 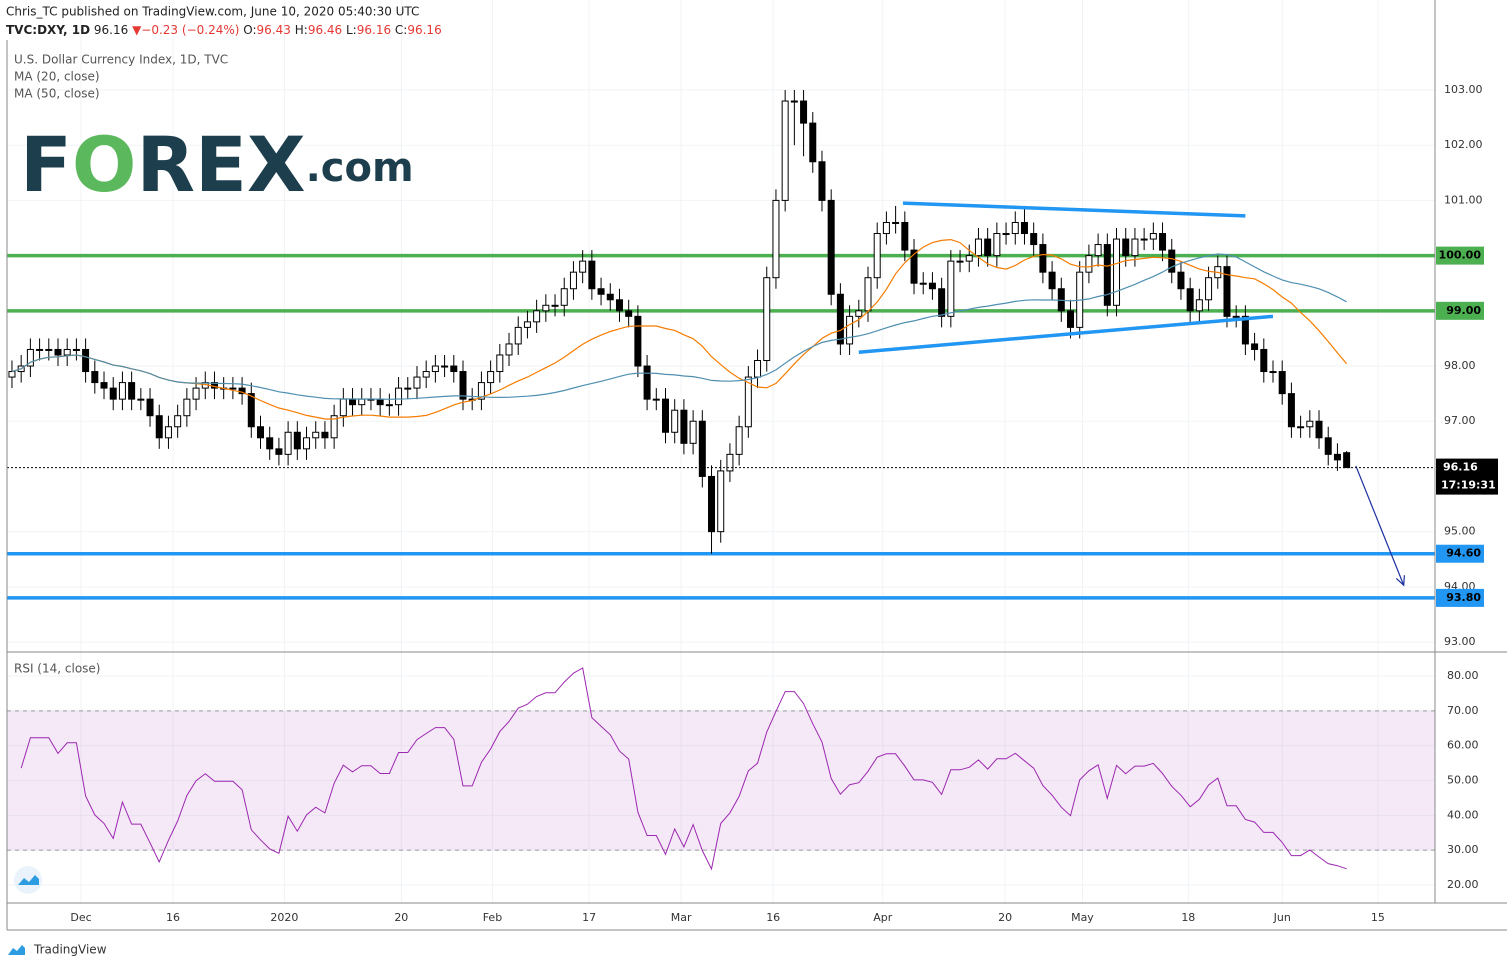 What do you see at coordinates (70, 950) in the screenshot?
I see `footer: TradingView` at bounding box center [70, 950].